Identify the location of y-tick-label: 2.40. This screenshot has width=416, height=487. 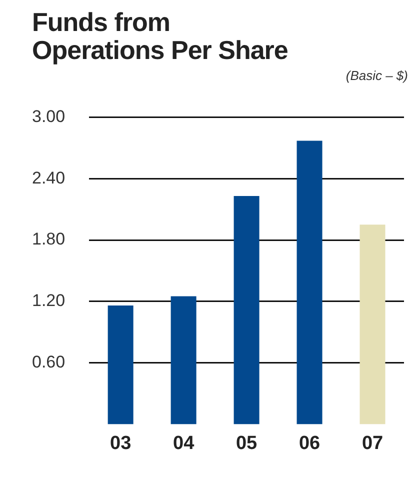
(49, 178).